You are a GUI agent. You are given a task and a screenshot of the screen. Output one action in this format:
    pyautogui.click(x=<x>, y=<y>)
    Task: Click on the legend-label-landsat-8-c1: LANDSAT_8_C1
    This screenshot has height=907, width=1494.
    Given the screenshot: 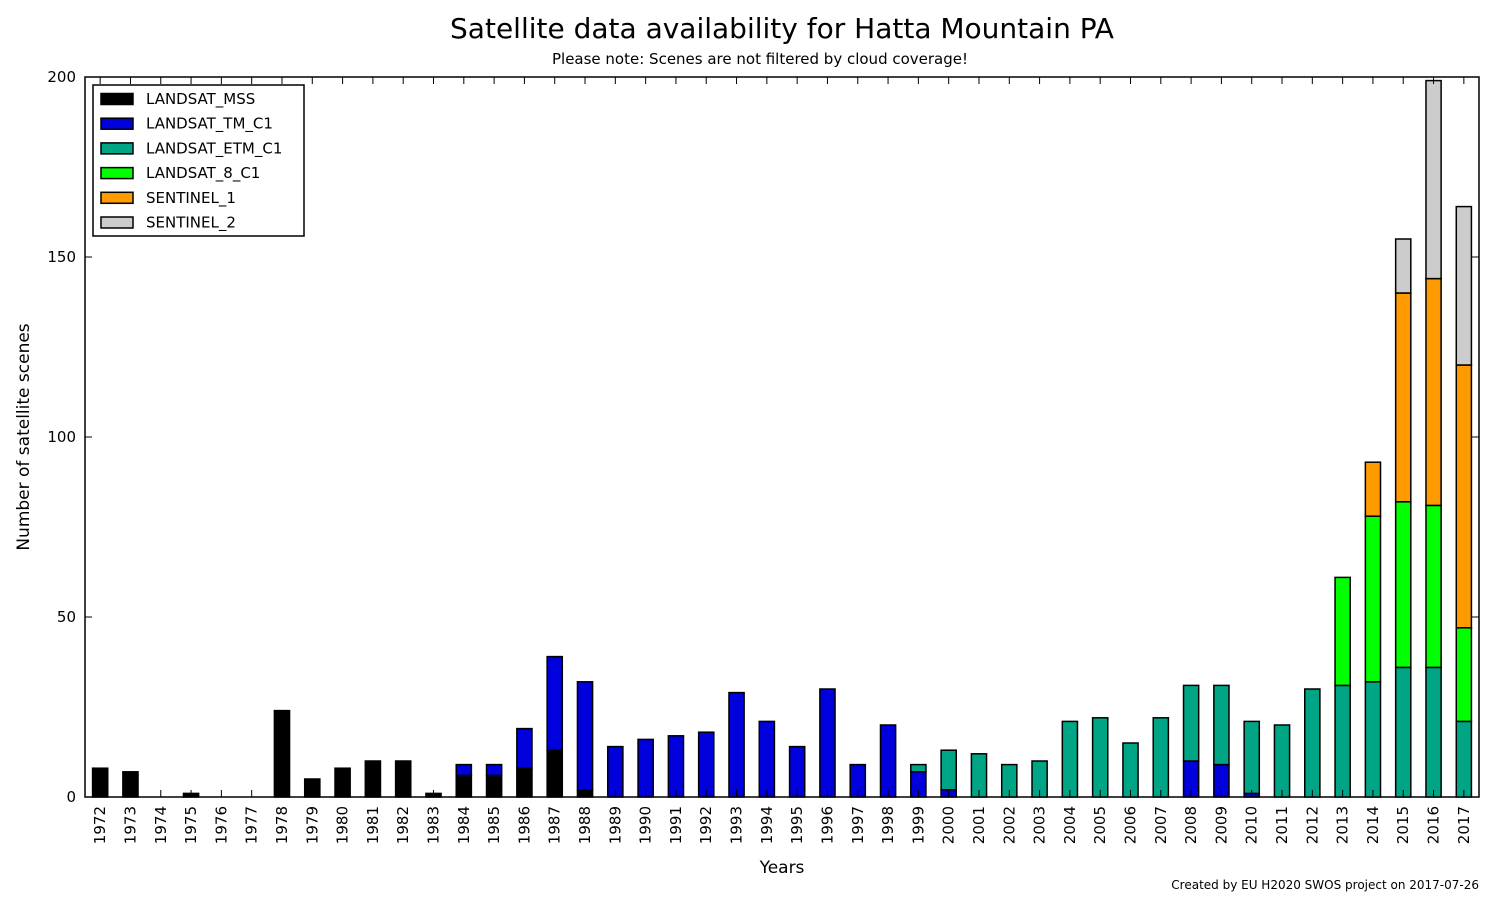 What is the action you would take?
    pyautogui.click(x=203, y=173)
    